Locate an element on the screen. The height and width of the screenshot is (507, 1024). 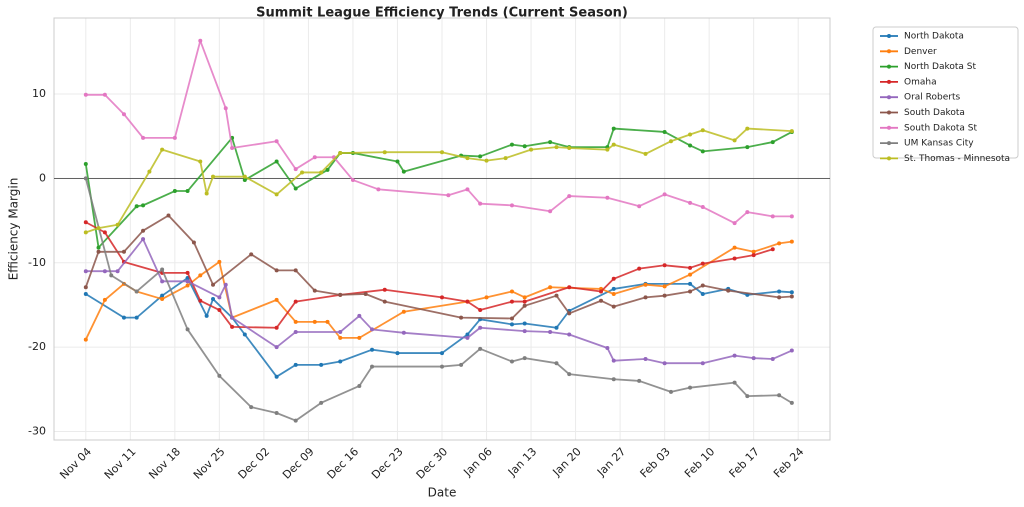
legend-label: Denver is located at coordinates (920, 52).